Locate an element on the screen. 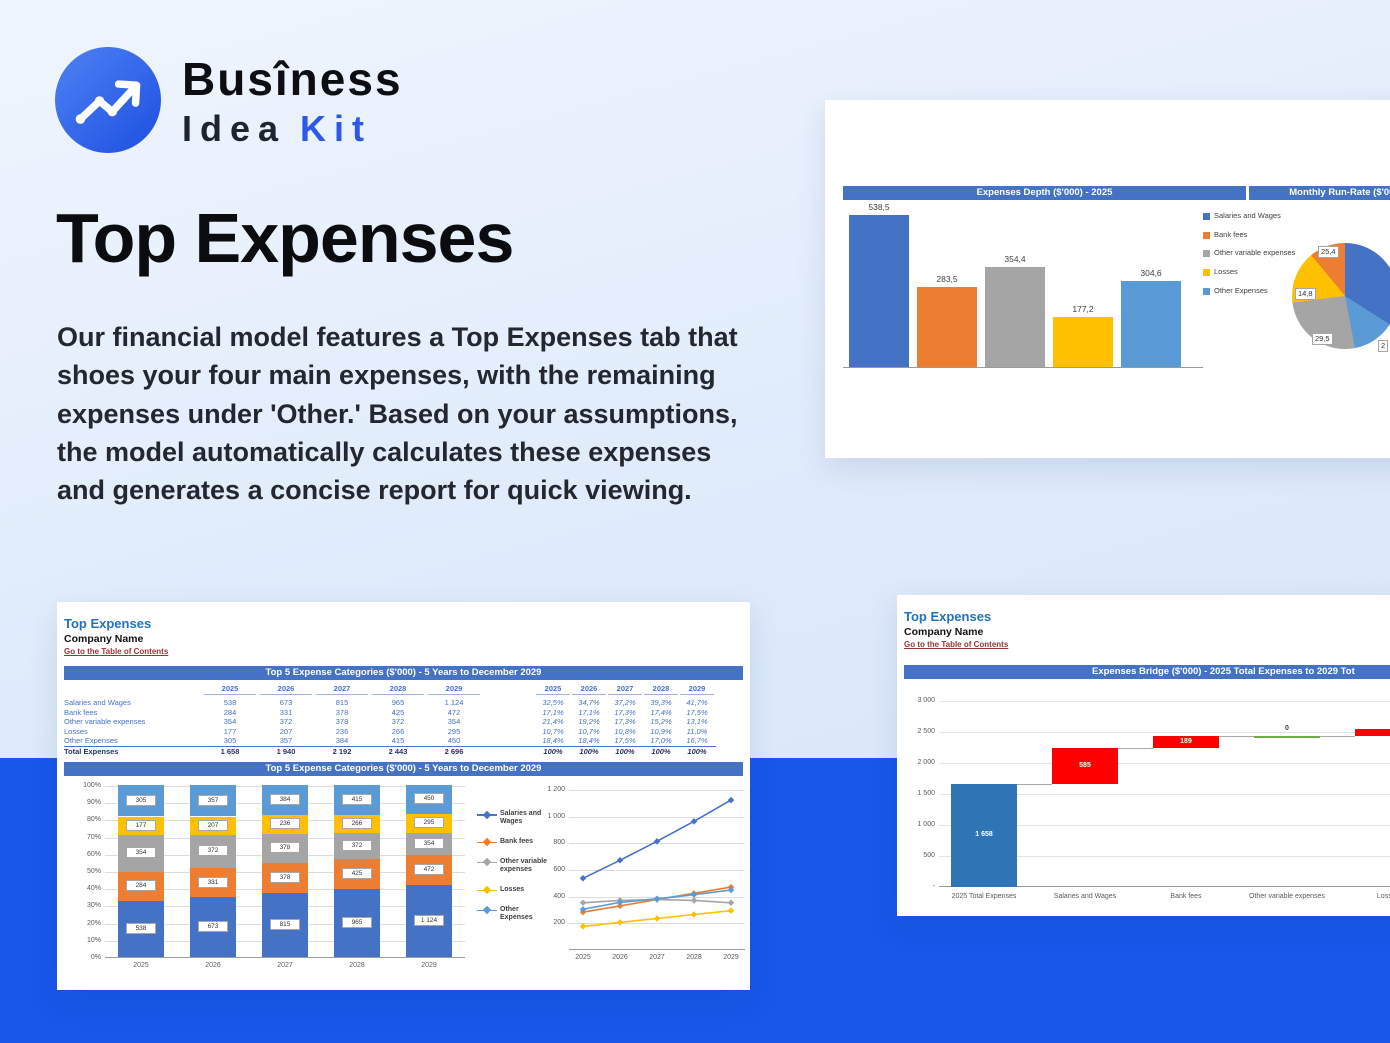 Image resolution: width=1390 pixels, height=1043 pixels. expense-share: 15,2% is located at coordinates (661, 721).